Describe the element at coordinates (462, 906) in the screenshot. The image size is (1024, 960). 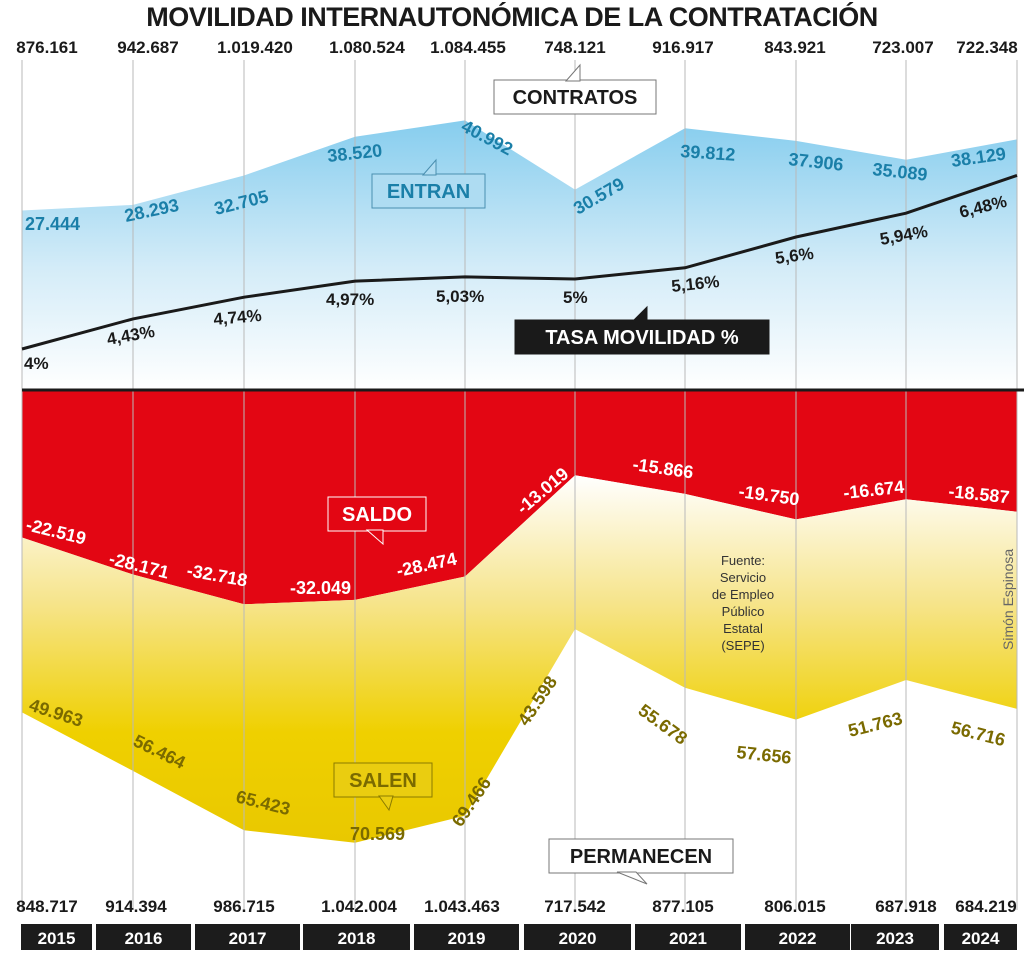
I see `permanecen-value: 1.043.463` at that location.